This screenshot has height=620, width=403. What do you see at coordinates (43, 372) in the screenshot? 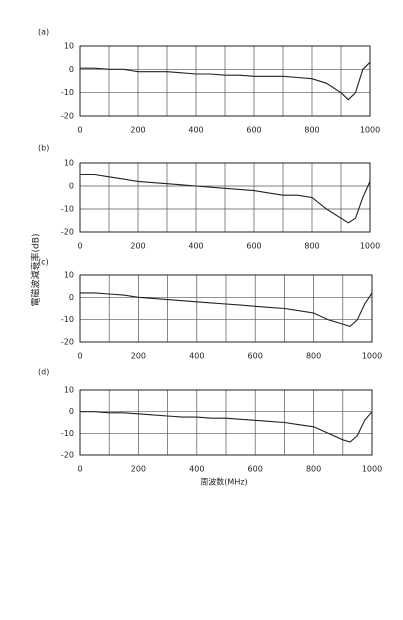
I see `panel-label: (d)` at bounding box center [43, 372].